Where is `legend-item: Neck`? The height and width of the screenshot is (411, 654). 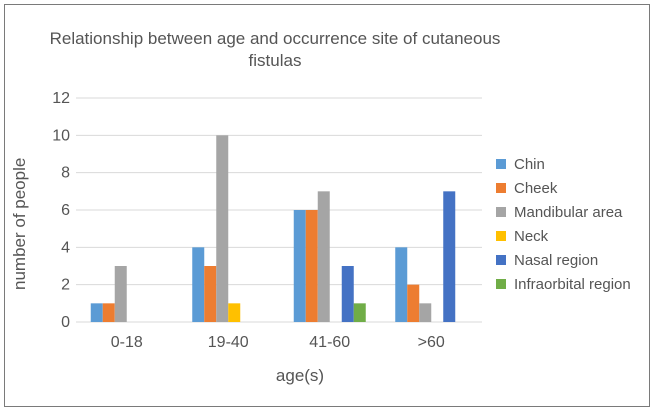
legend-item: Neck is located at coordinates (563, 236).